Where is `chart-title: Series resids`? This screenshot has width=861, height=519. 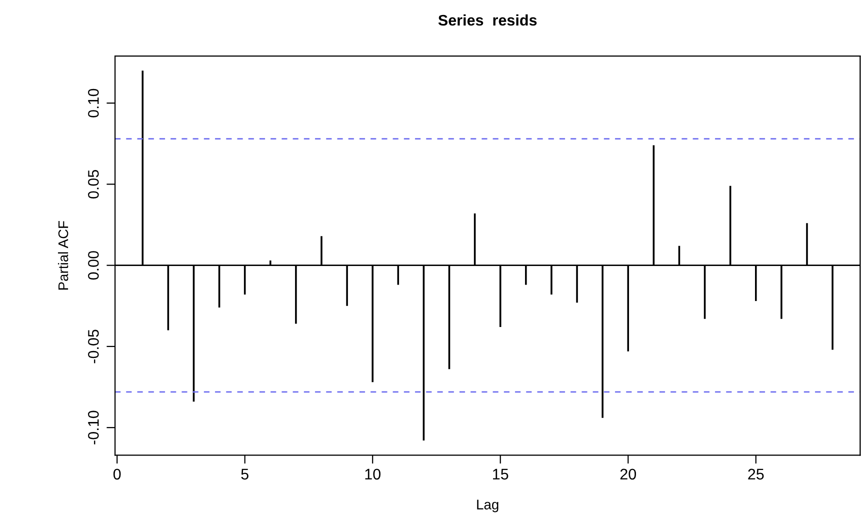
chart-title: Series resids is located at coordinates (487, 20).